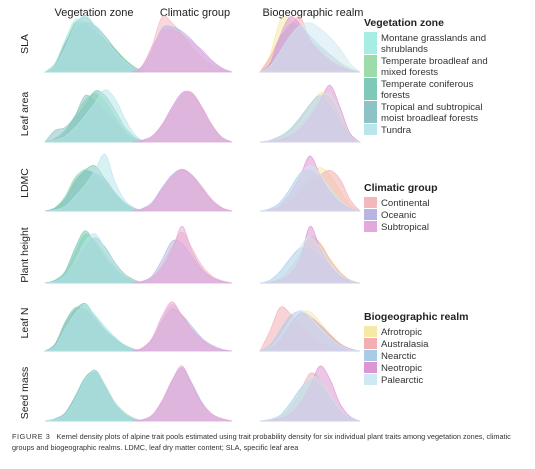  What do you see at coordinates (401, 368) in the screenshot?
I see `legend-entry: Neotropic` at bounding box center [401, 368].